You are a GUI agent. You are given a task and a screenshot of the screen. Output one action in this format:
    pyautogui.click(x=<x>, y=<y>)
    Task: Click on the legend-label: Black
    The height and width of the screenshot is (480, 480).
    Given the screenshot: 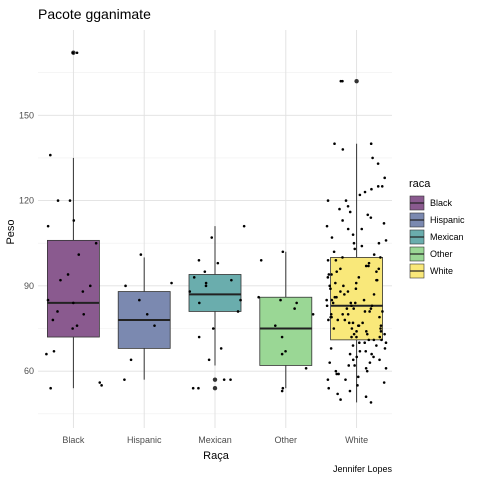 What is the action you would take?
    pyautogui.click(x=441, y=203)
    